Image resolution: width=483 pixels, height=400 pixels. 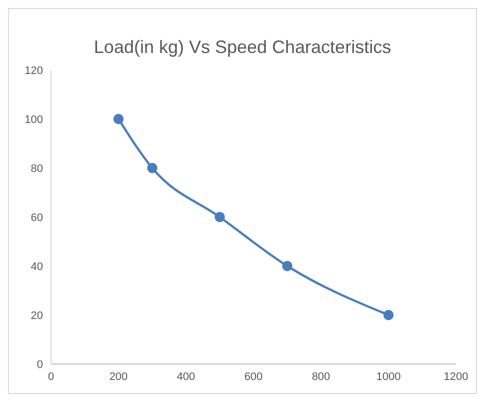 What do you see at coordinates (253, 376) in the screenshot?
I see `x-tick-label: 600` at bounding box center [253, 376].